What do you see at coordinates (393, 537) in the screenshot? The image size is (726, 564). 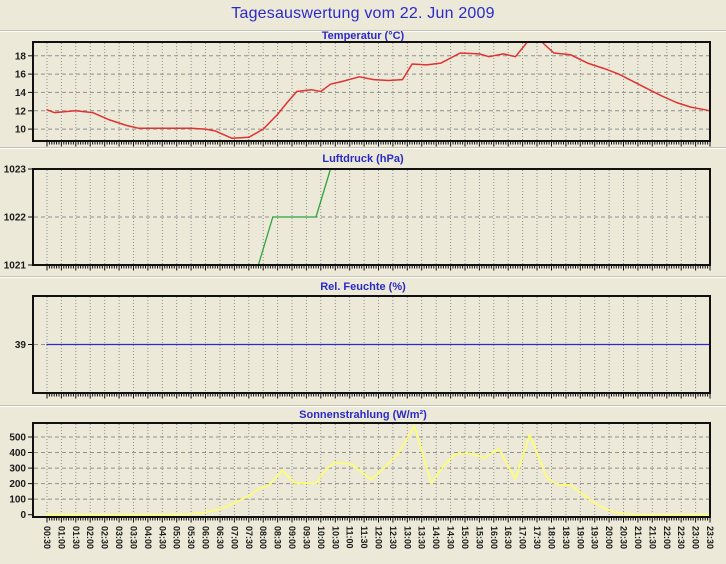 I see `svg-text: 12:30` at bounding box center [393, 537].